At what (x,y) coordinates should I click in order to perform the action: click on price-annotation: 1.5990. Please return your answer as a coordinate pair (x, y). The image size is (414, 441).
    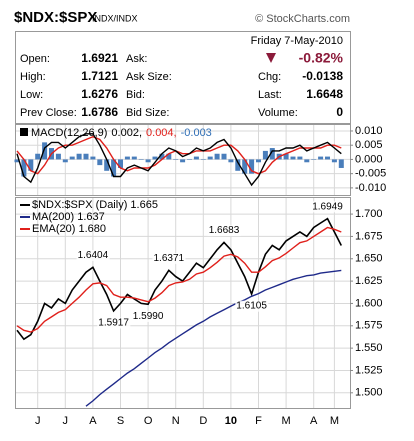
    Looking at the image, I should click on (148, 316).